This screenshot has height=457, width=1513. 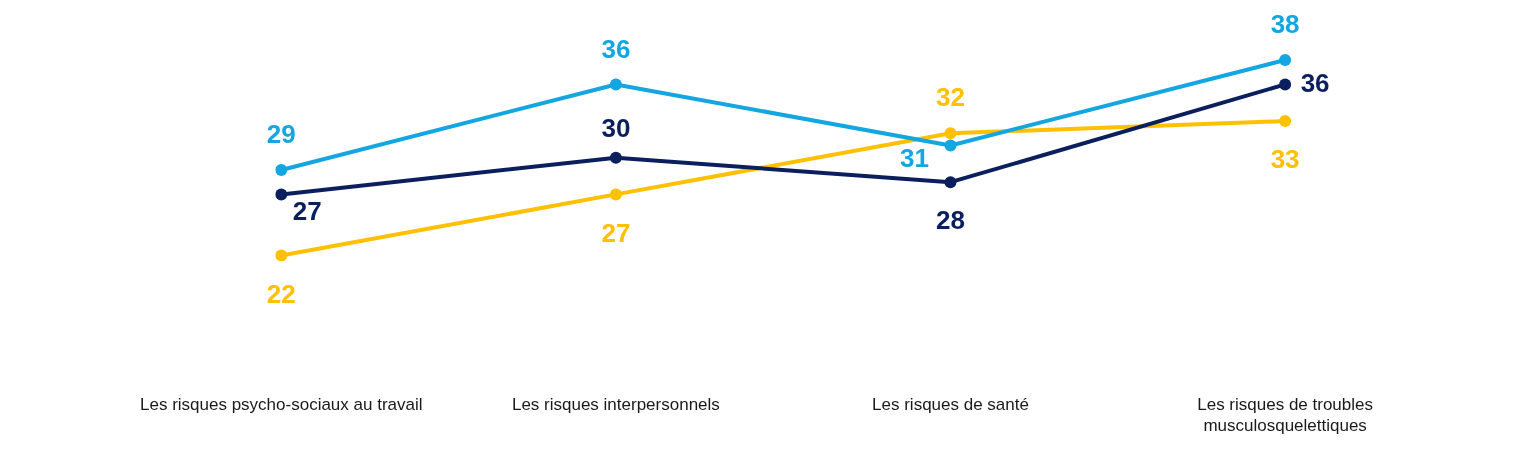 I want to click on data-label: 32, so click(x=950, y=97).